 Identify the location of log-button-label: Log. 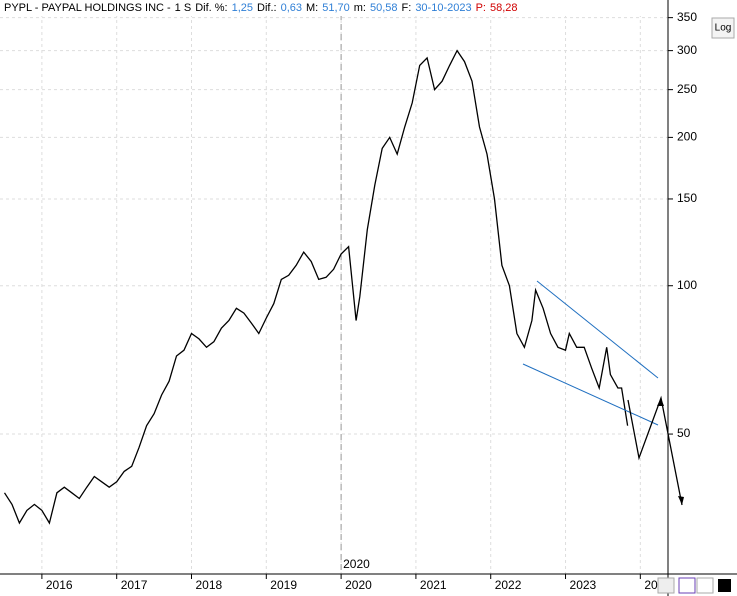
(723, 28).